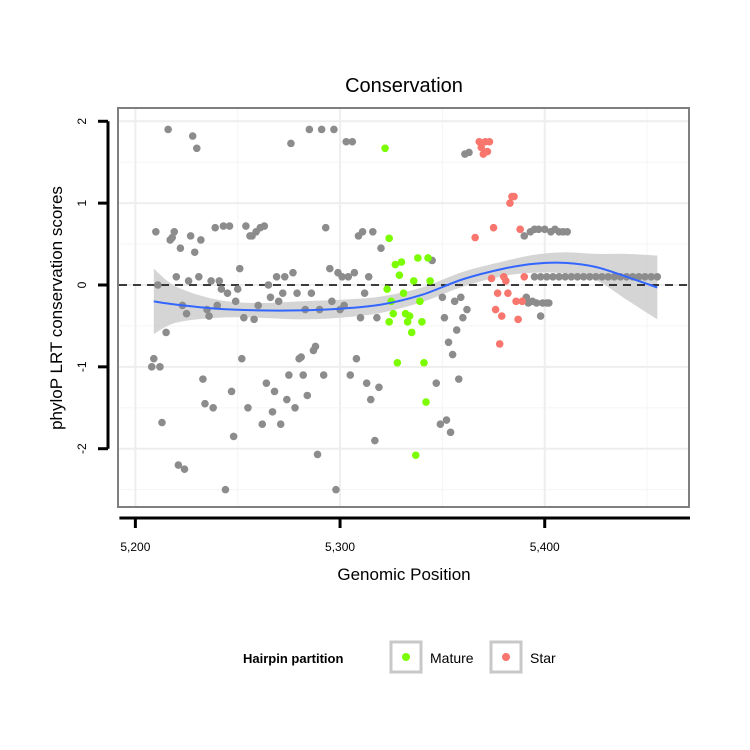 The height and width of the screenshot is (750, 750). I want to click on y-tick-label: 1, so click(82, 202).